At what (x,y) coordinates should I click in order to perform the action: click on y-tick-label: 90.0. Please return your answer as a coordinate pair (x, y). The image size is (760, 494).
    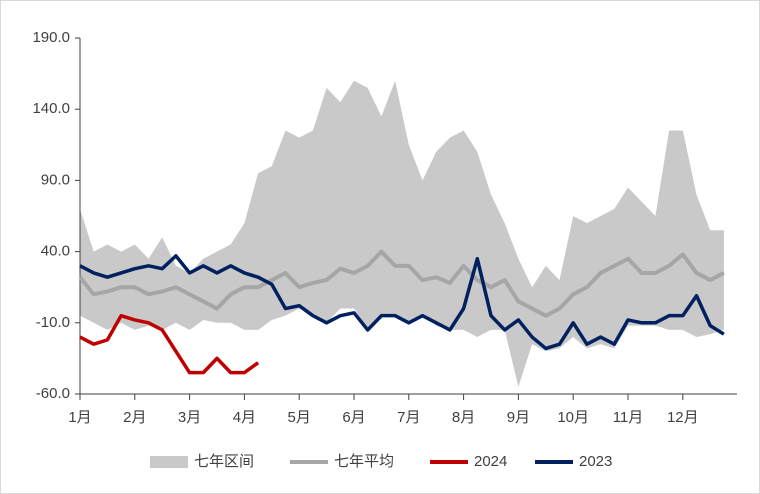
    Looking at the image, I should click on (55, 179).